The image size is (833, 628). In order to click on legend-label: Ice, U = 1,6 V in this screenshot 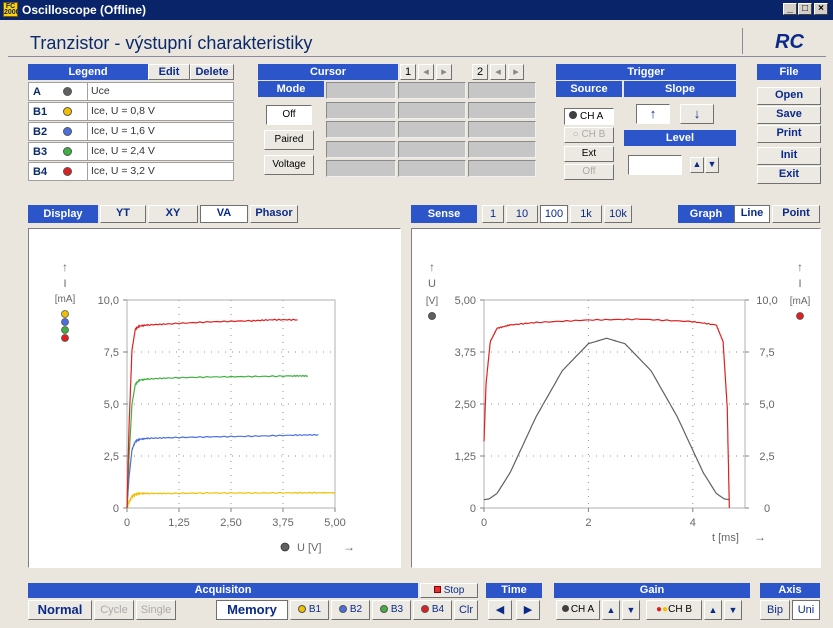, I will do `click(160, 131)`.